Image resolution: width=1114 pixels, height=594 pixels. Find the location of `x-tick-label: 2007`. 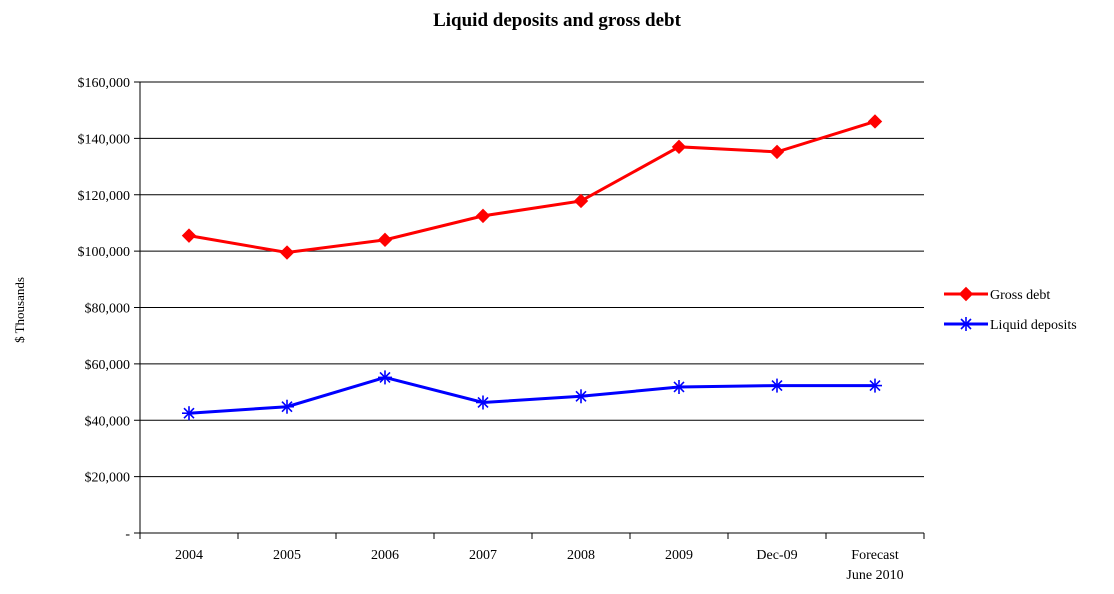

x-tick-label: 2007 is located at coordinates (483, 555).